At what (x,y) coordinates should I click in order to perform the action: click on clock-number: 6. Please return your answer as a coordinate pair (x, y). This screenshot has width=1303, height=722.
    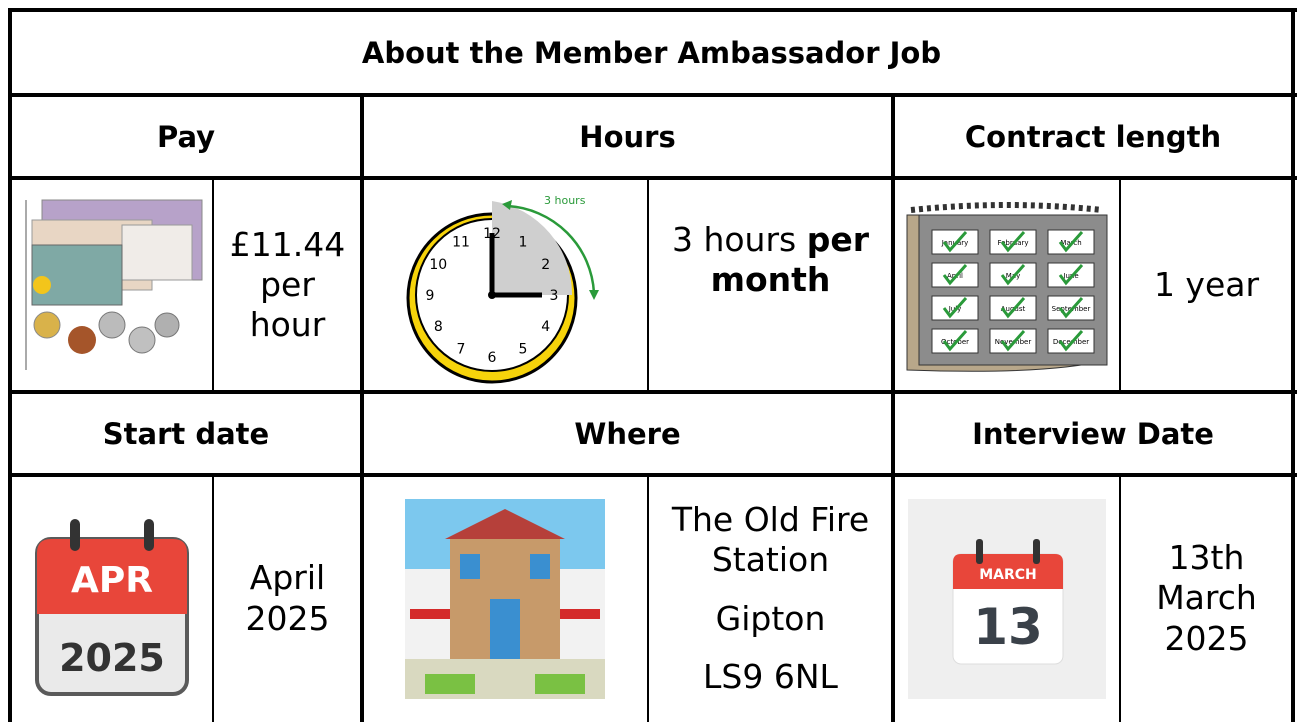
    Looking at the image, I should click on (492, 358).